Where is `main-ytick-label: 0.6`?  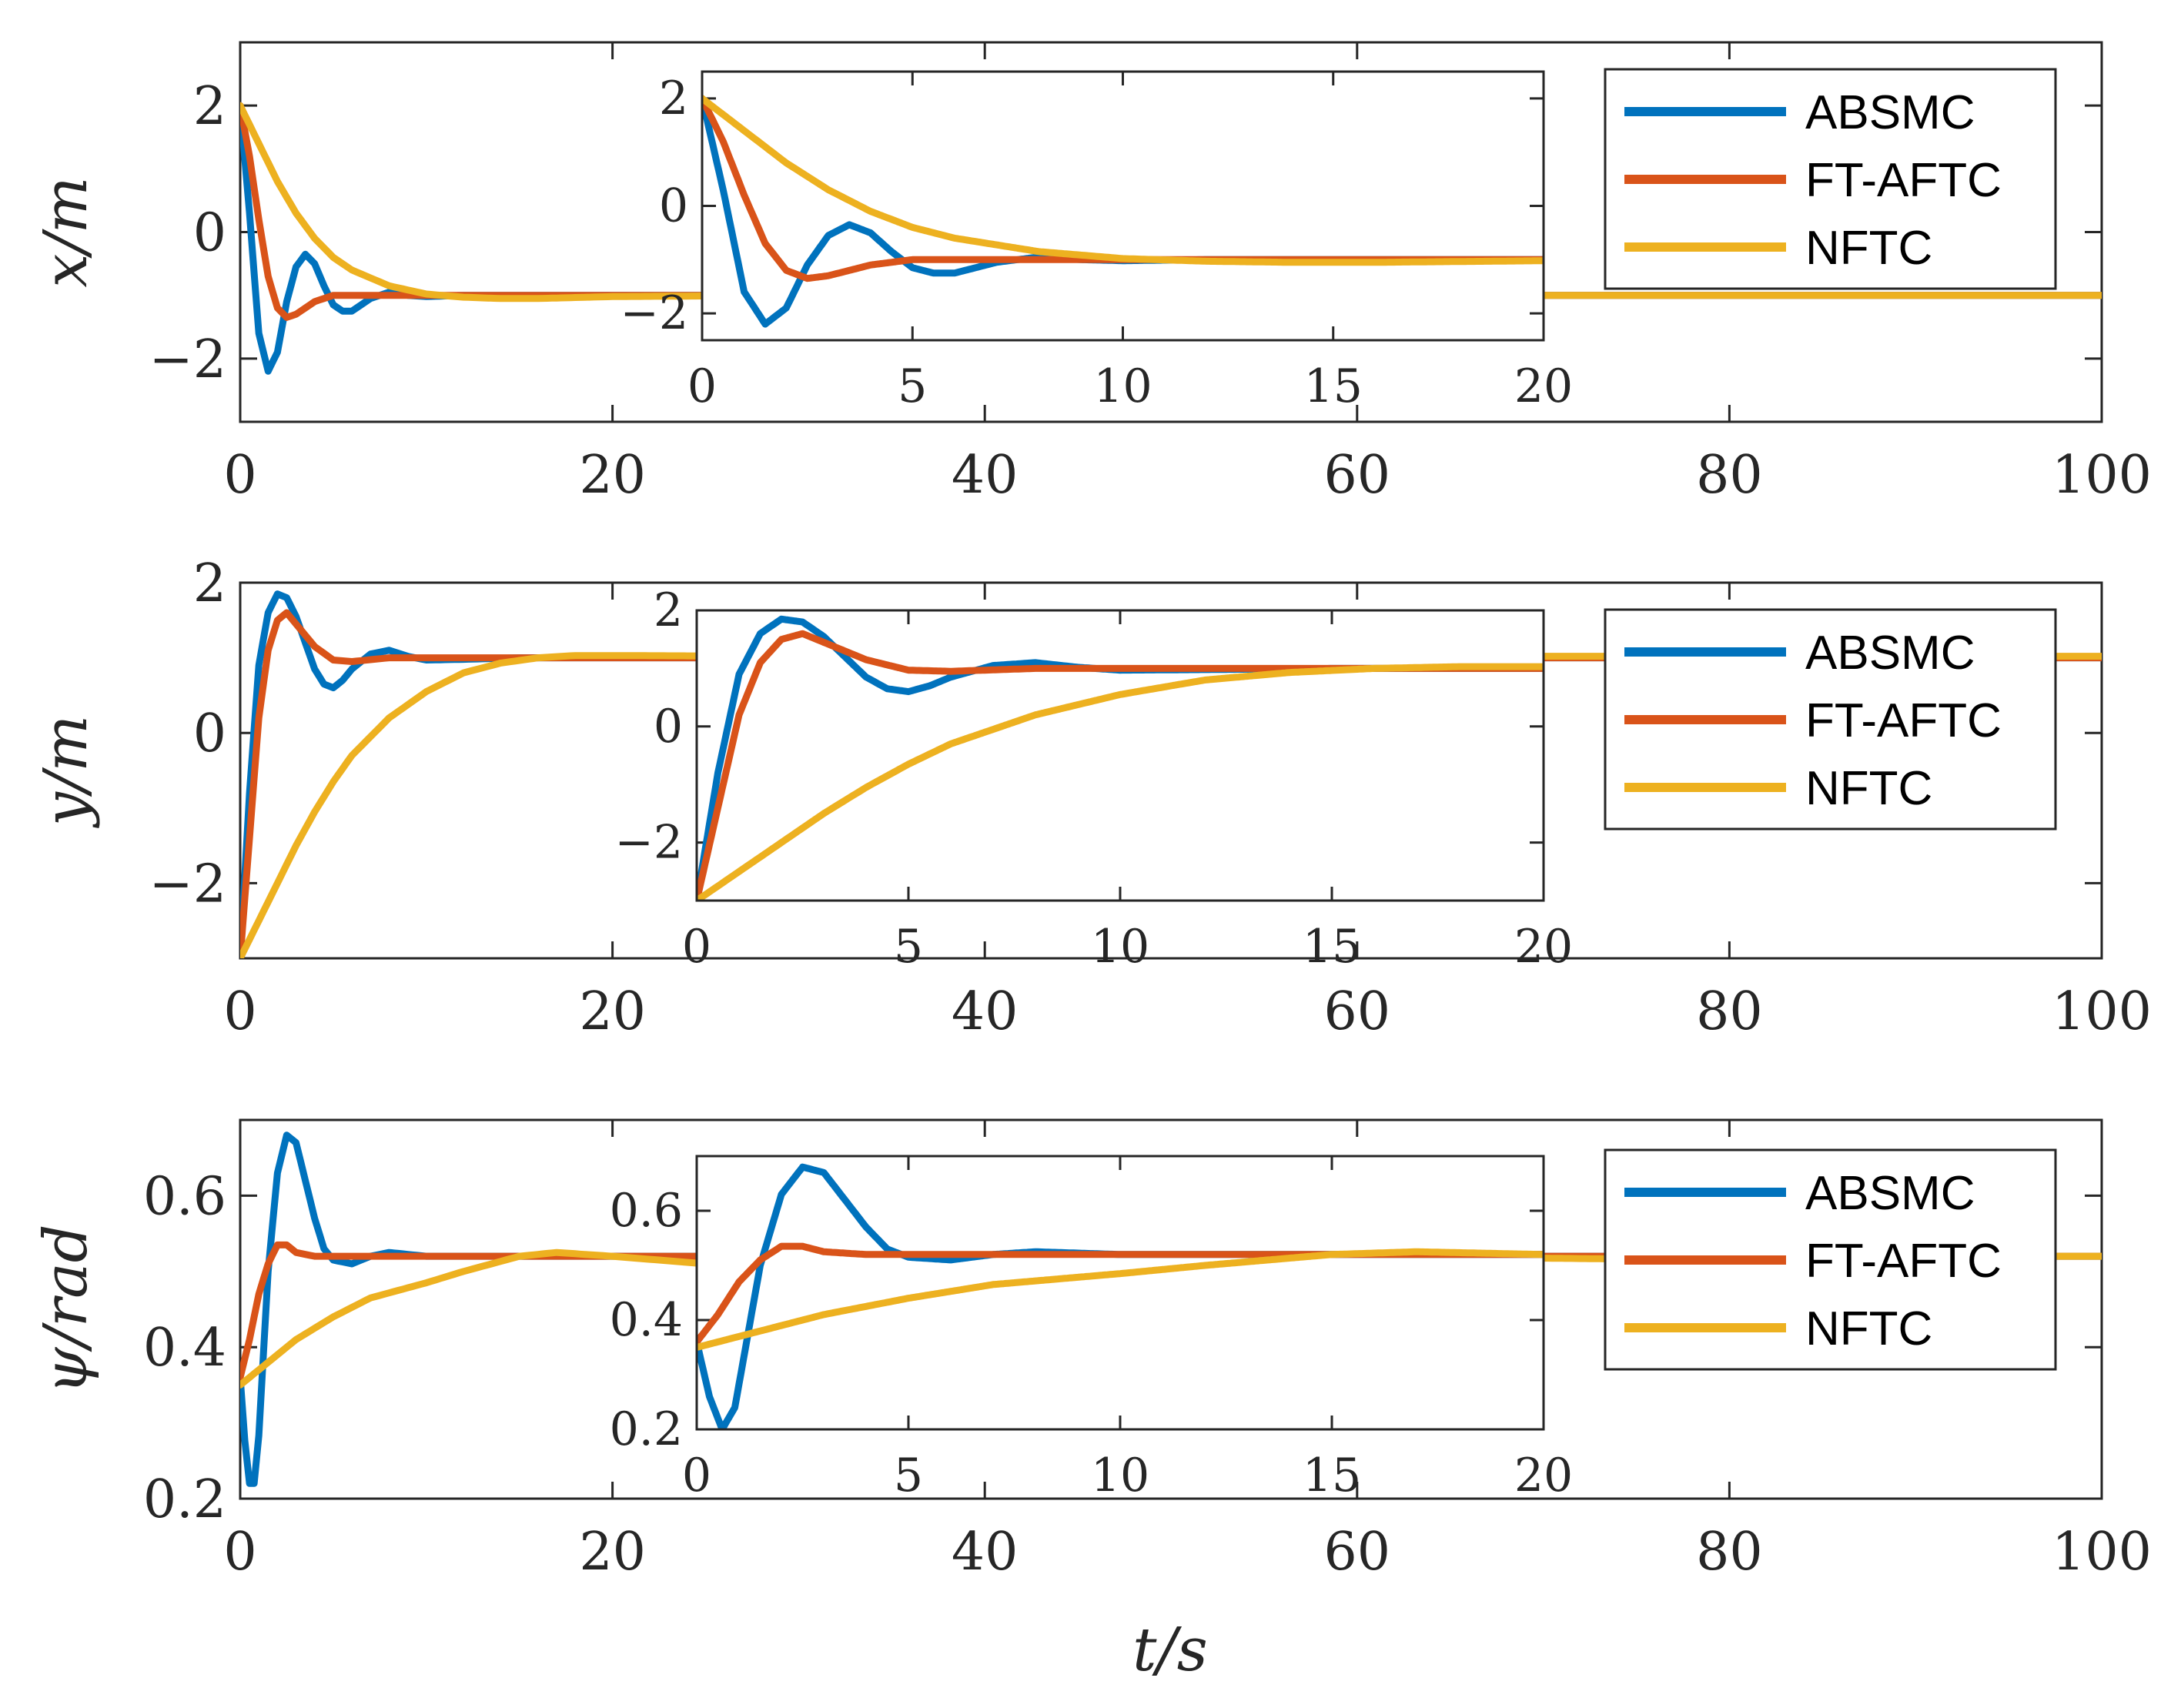 main-ytick-label: 0.6 is located at coordinates (185, 1196).